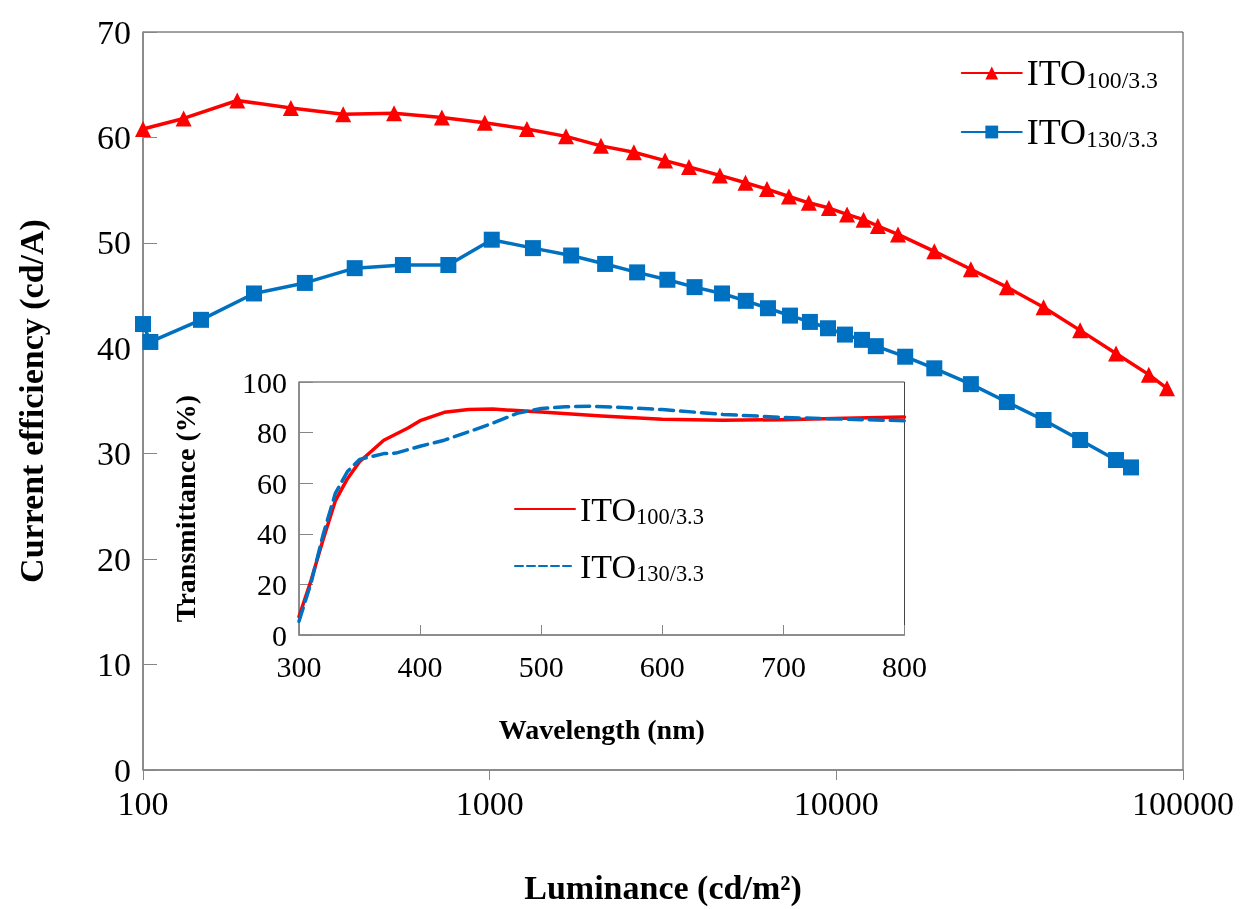 The width and height of the screenshot is (1254, 909). I want to click on x-tick-label: 400, so click(420, 666).